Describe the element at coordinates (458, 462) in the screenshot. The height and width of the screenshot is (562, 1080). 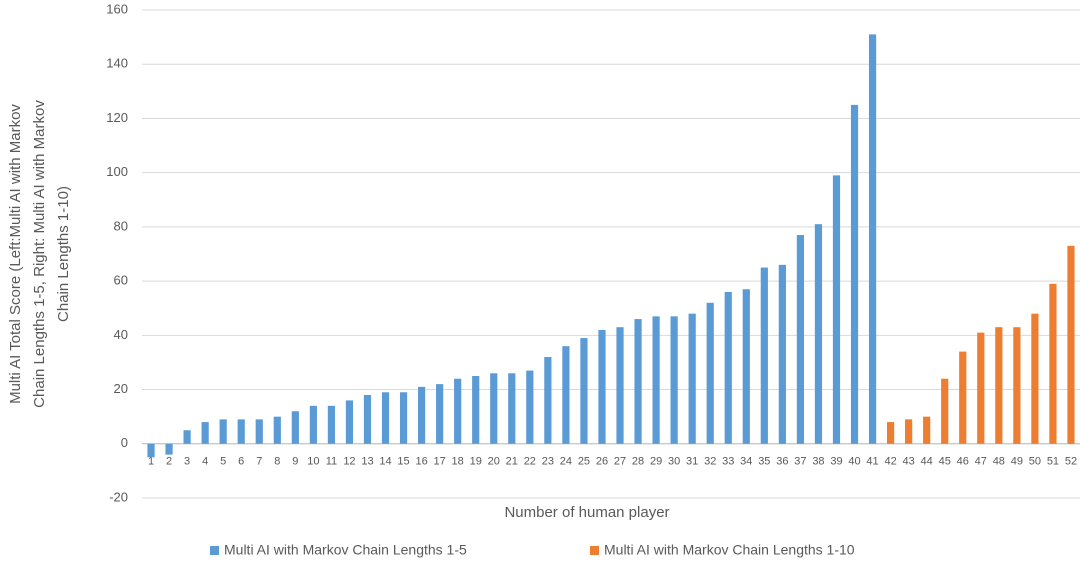
I see `x-tick-label: 18` at that location.